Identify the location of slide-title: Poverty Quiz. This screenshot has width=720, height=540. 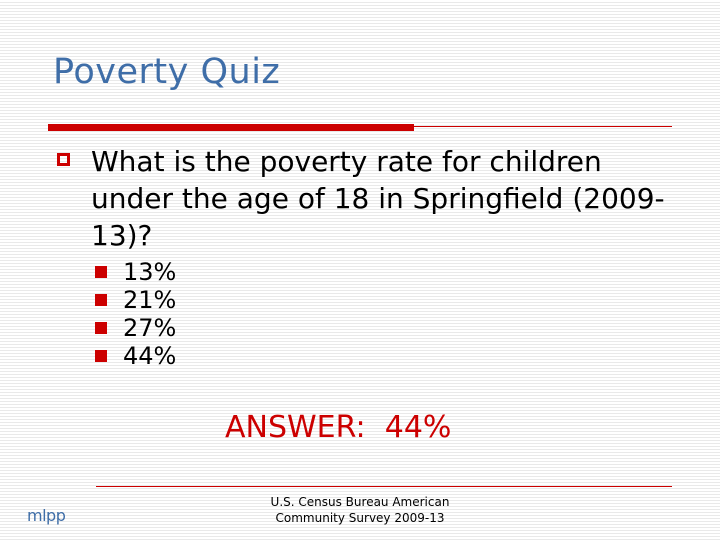
(167, 72).